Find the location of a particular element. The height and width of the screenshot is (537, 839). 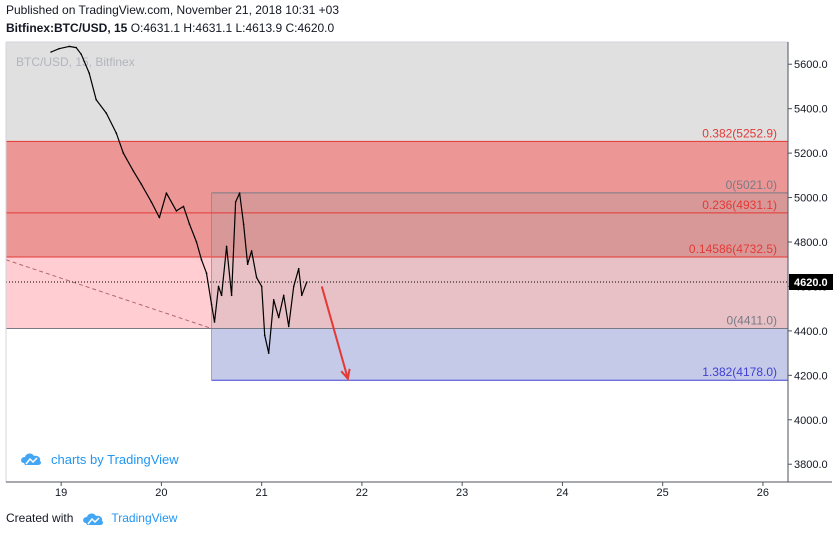

fib-label: 0.382(5252.9) is located at coordinates (739, 133).